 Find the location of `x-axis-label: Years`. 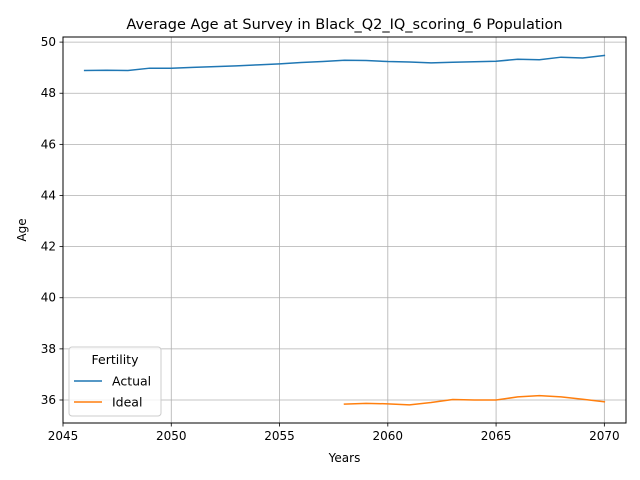

x-axis-label: Years is located at coordinates (344, 458).